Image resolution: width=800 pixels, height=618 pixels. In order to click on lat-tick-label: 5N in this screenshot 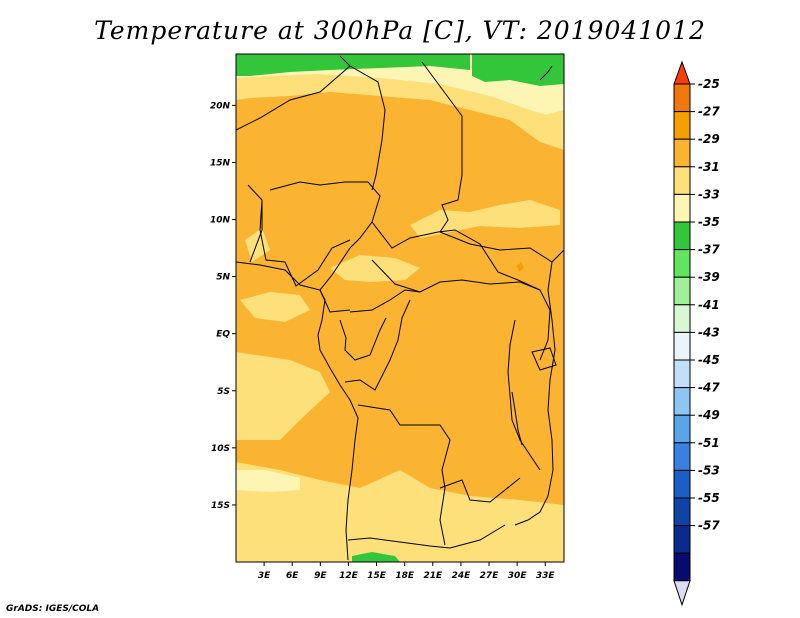, I will do `click(223, 278)`.